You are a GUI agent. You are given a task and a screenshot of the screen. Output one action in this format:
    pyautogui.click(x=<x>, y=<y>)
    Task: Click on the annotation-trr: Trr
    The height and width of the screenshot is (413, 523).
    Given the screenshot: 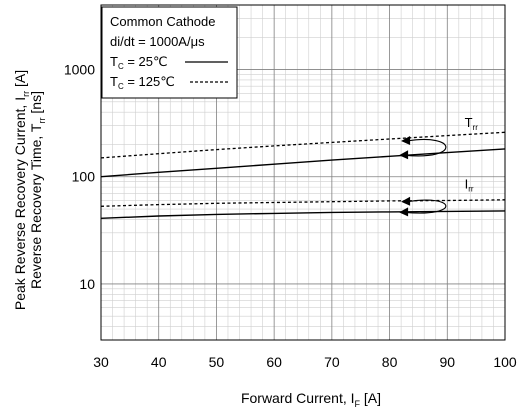 What is the action you would take?
    pyautogui.click(x=472, y=123)
    